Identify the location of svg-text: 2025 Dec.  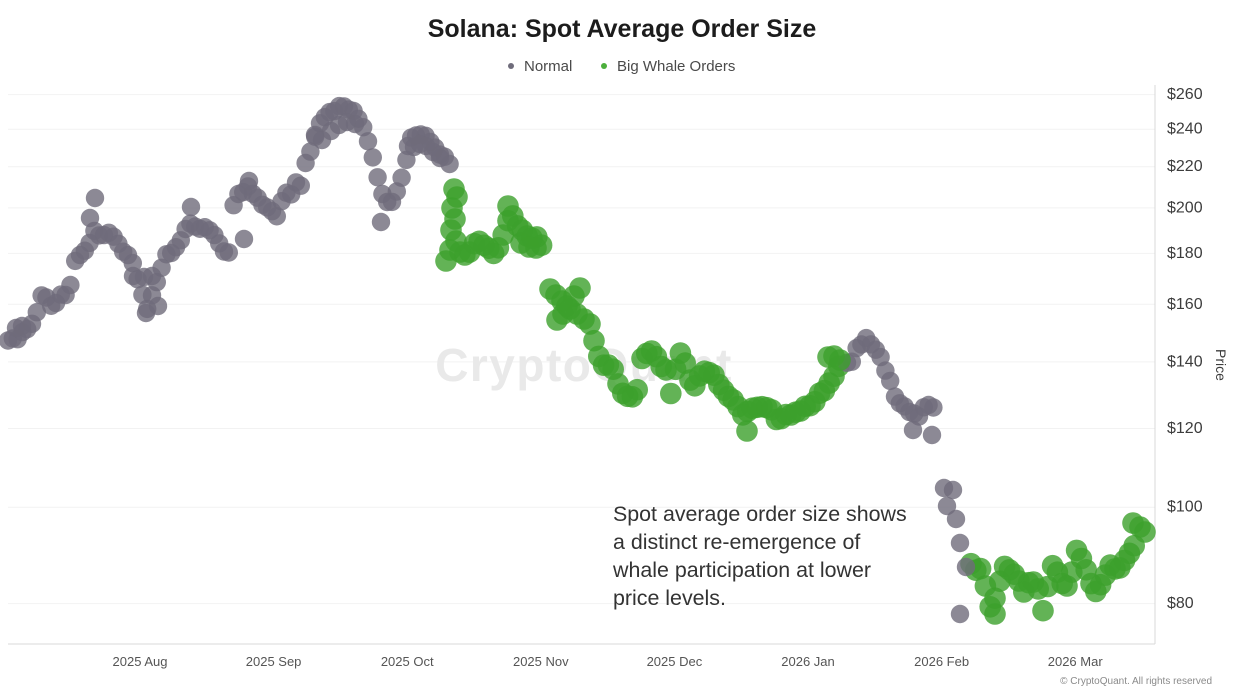
(675, 661).